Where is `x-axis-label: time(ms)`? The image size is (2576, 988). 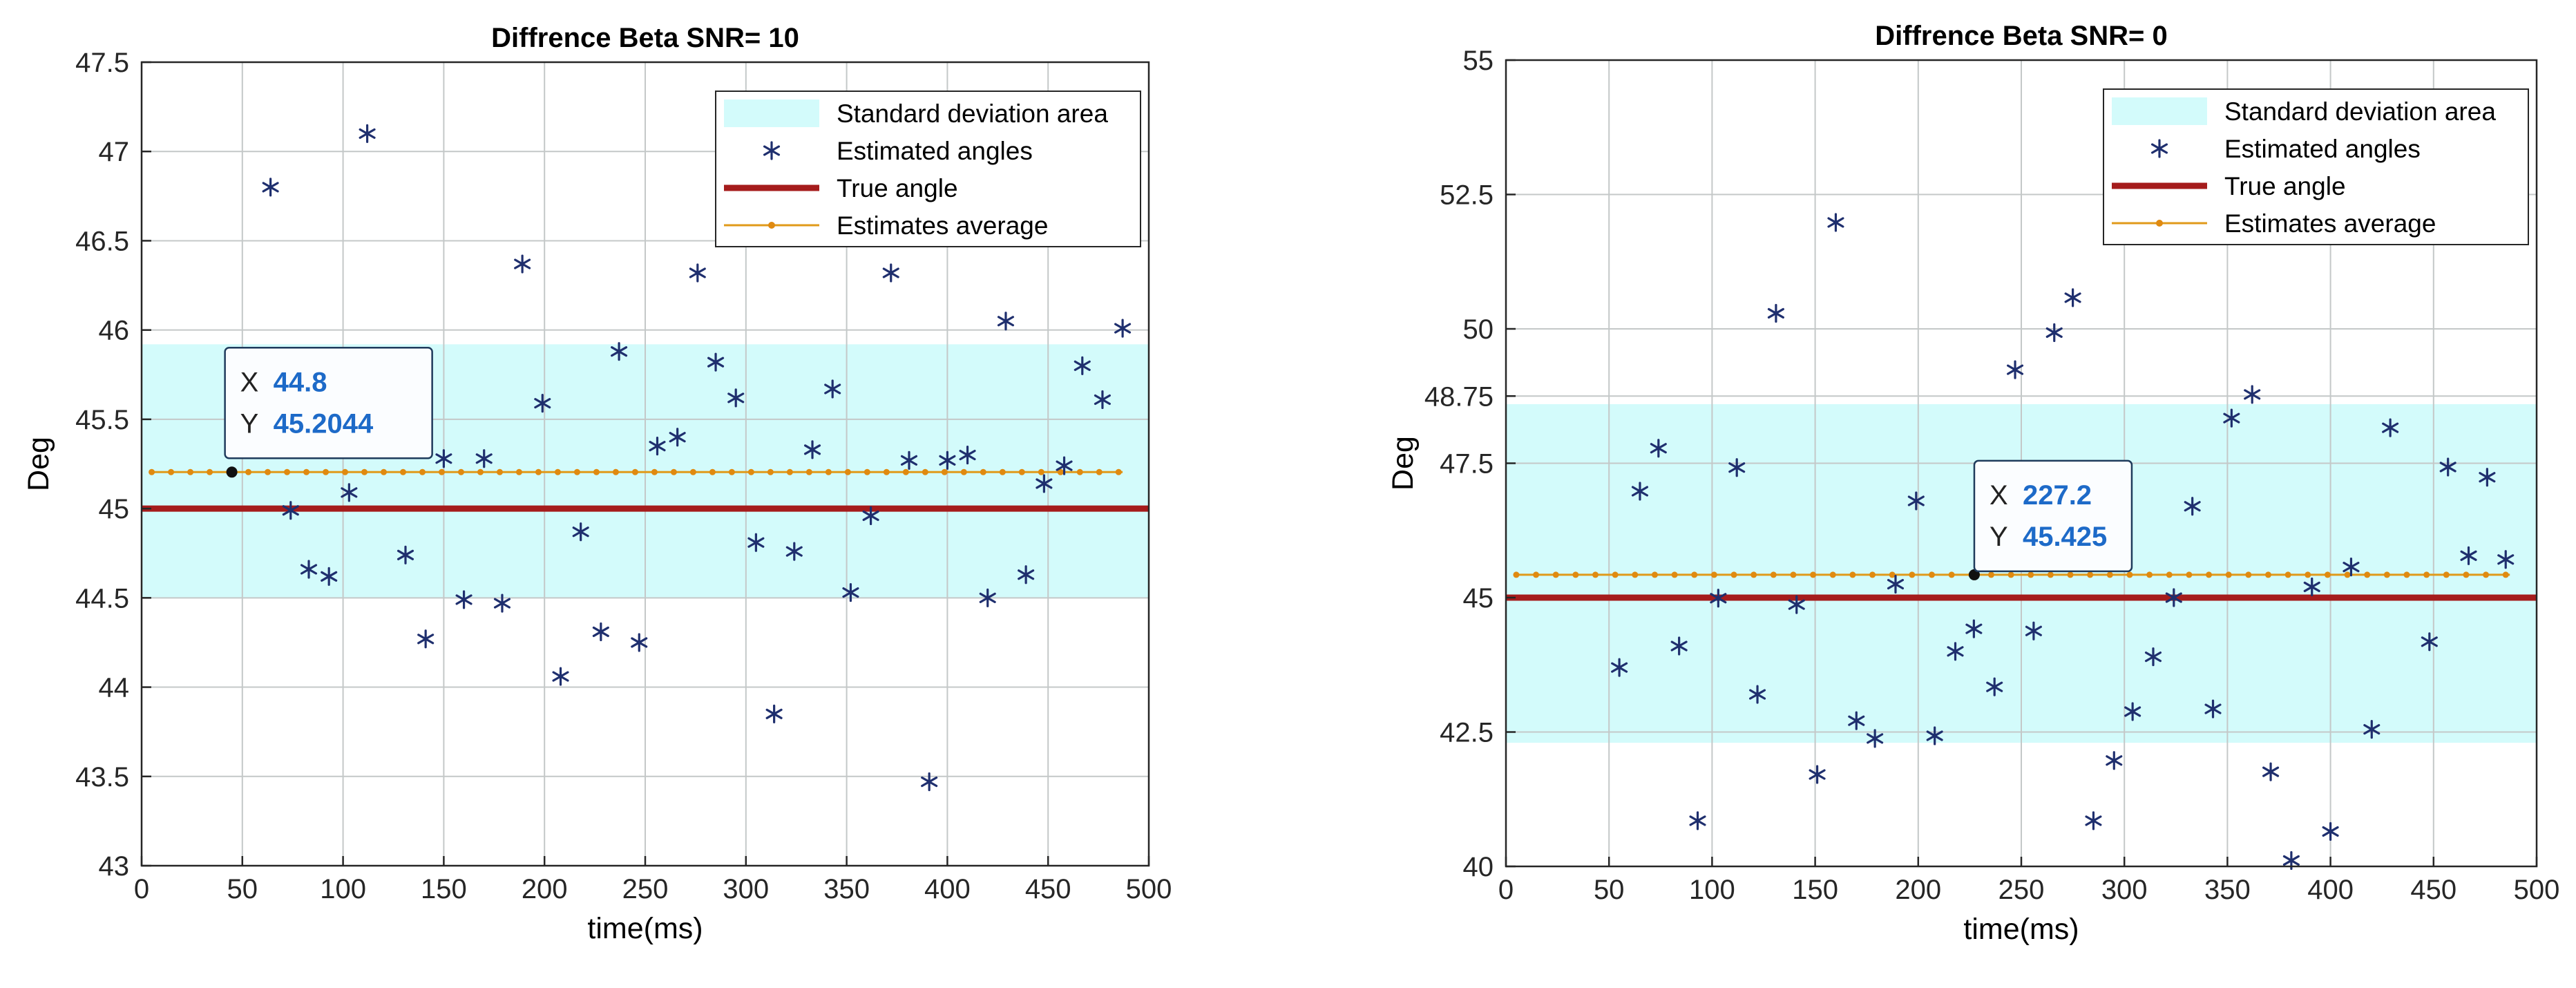
x-axis-label: time(ms) is located at coordinates (645, 929).